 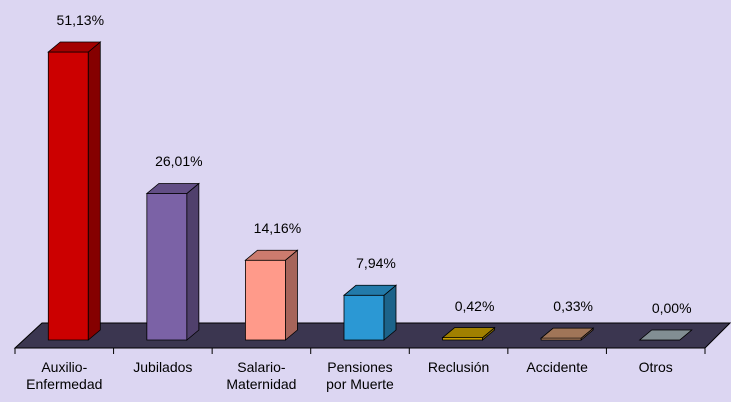 What do you see at coordinates (376, 263) in the screenshot?
I see `value-label: 7,94%` at bounding box center [376, 263].